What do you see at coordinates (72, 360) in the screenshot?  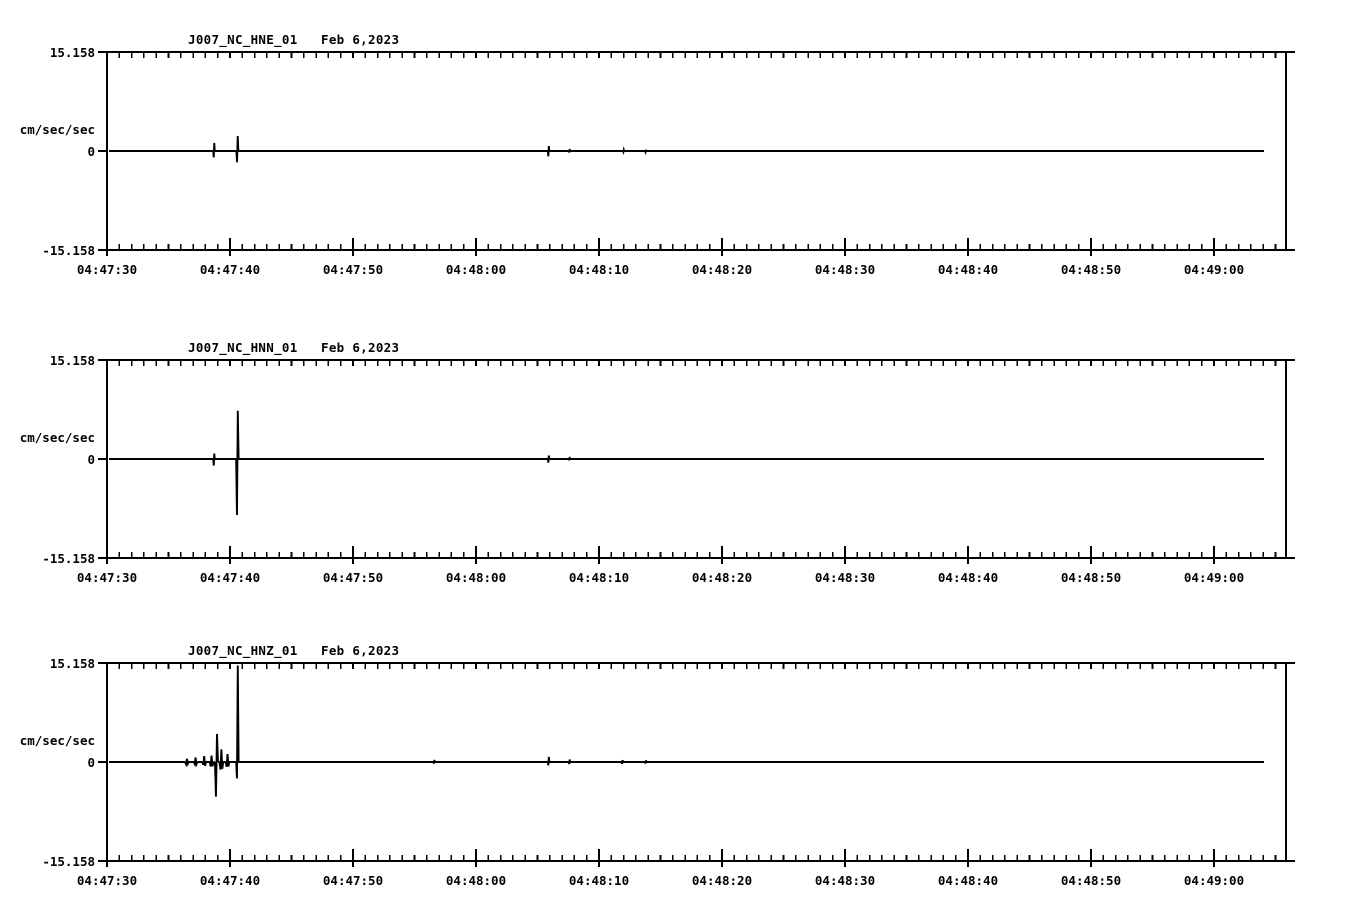 I see `y-axis-max-label-hnn: 15.158` at bounding box center [72, 360].